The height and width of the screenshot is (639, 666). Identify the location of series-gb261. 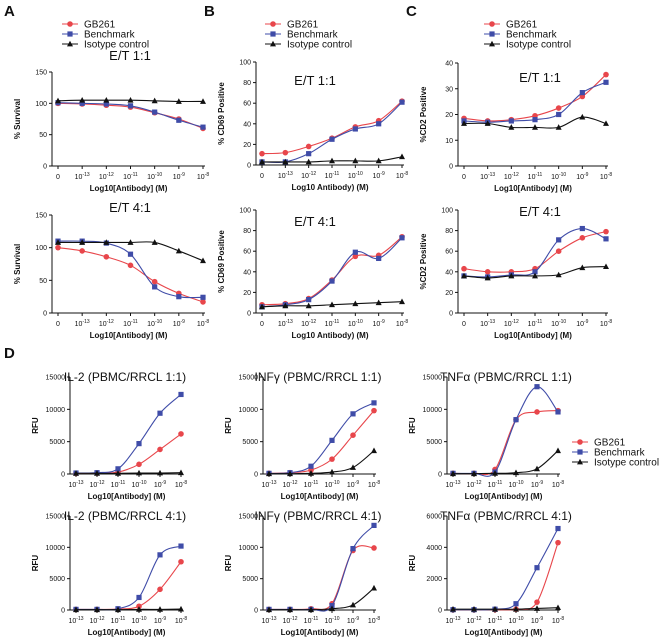
(505, 576).